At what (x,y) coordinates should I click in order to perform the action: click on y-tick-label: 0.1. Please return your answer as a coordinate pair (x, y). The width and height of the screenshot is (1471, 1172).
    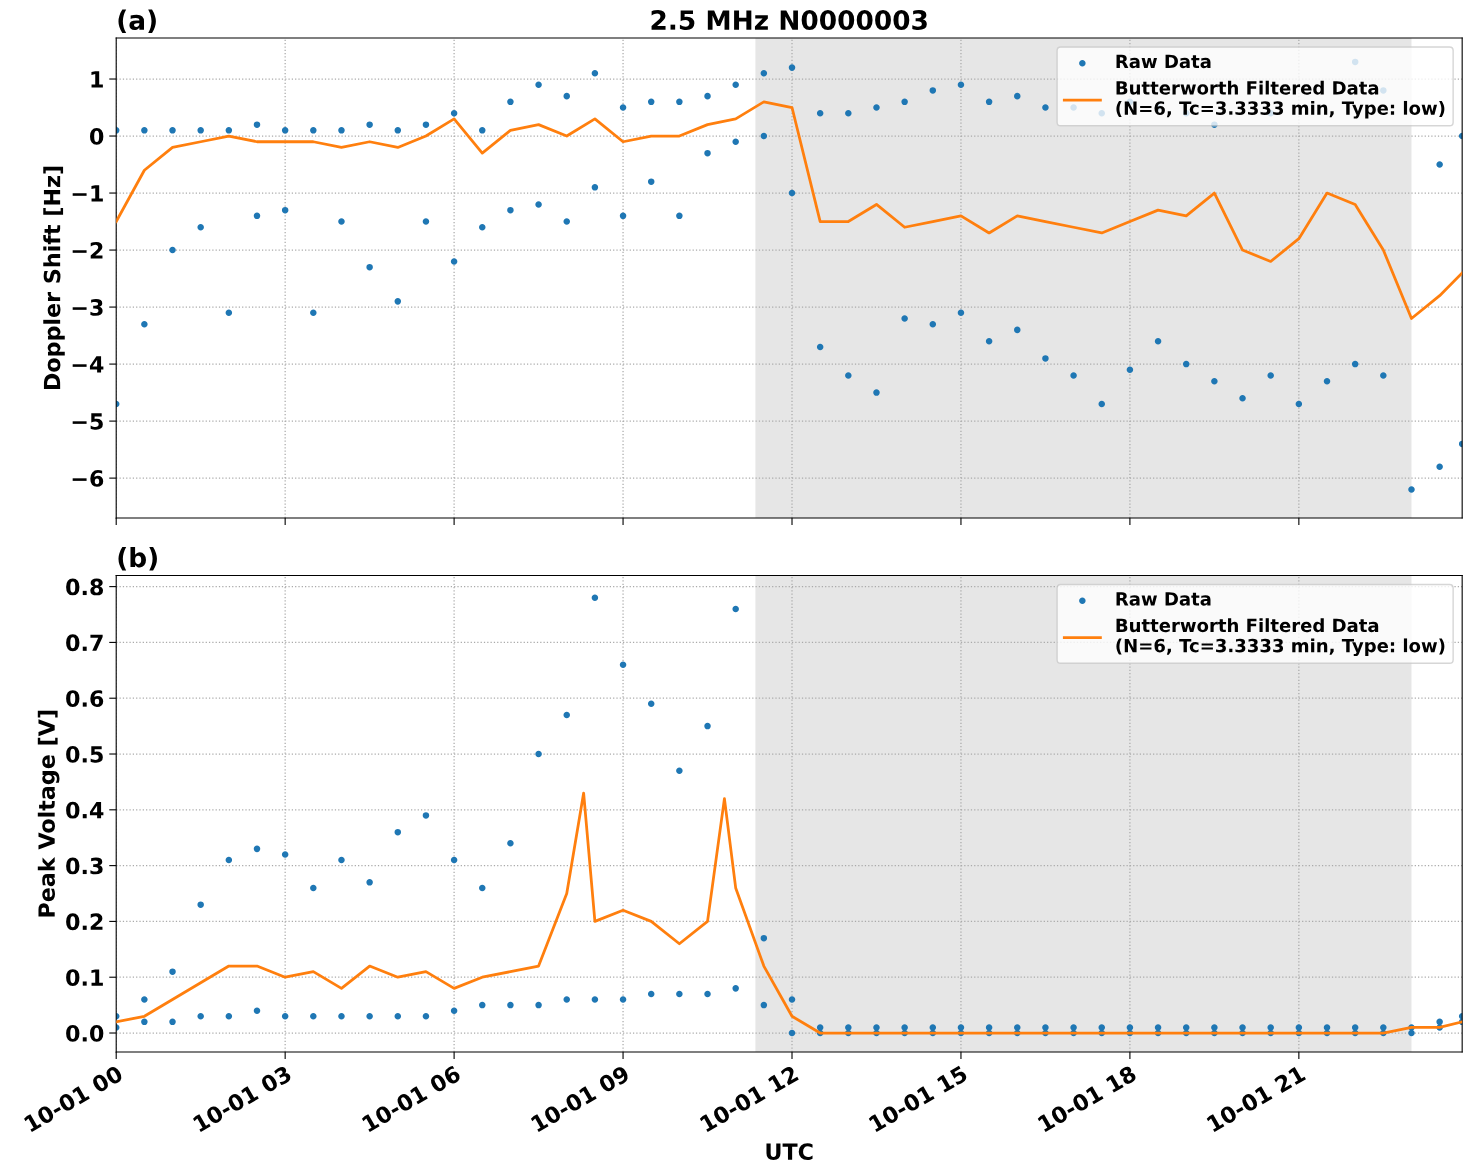
    Looking at the image, I should click on (84, 977).